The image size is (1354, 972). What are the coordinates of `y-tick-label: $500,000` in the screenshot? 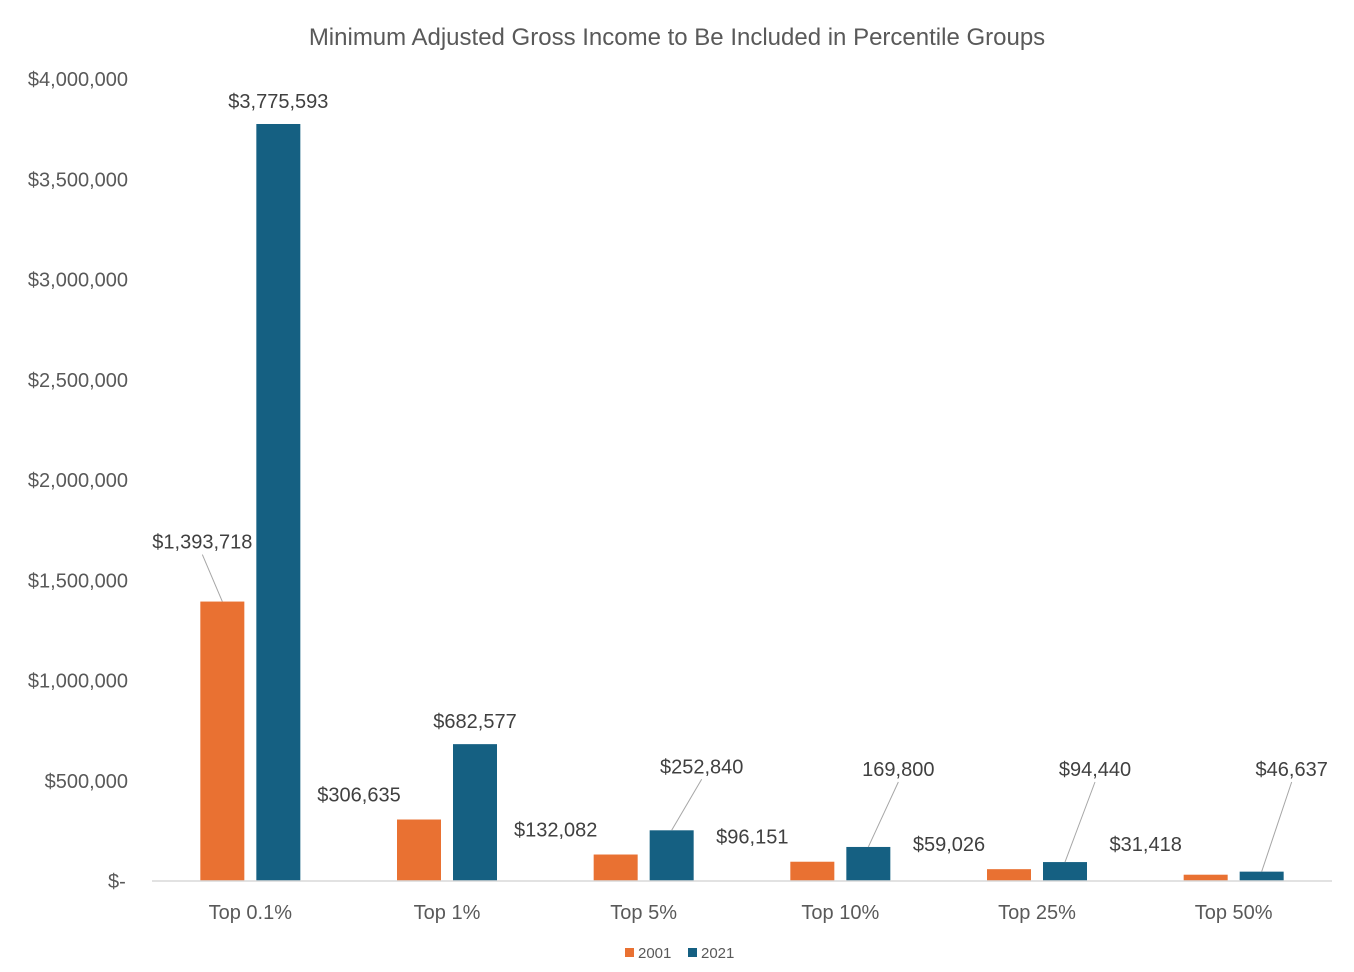 It's located at (86, 782).